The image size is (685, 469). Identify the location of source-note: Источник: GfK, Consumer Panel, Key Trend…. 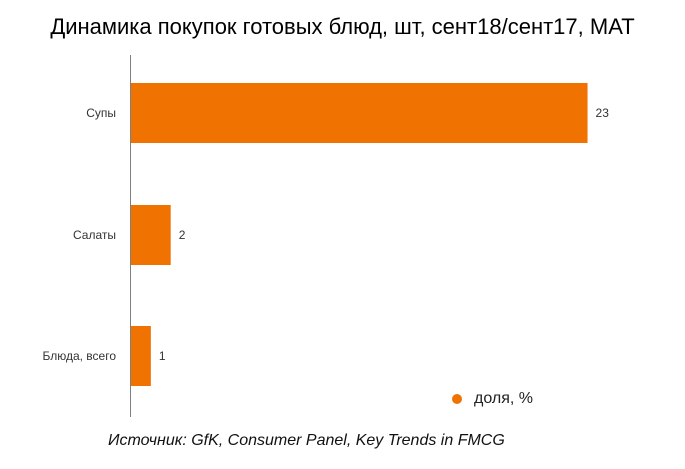
(306, 440).